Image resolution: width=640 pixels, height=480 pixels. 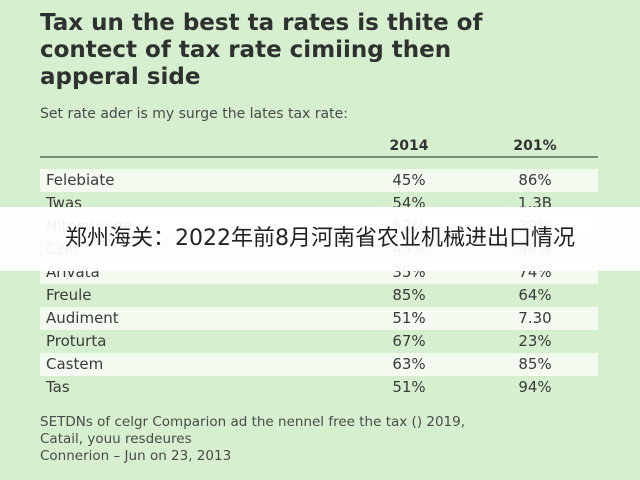 I want to click on row-2014-cell: 63%, so click(x=409, y=364).